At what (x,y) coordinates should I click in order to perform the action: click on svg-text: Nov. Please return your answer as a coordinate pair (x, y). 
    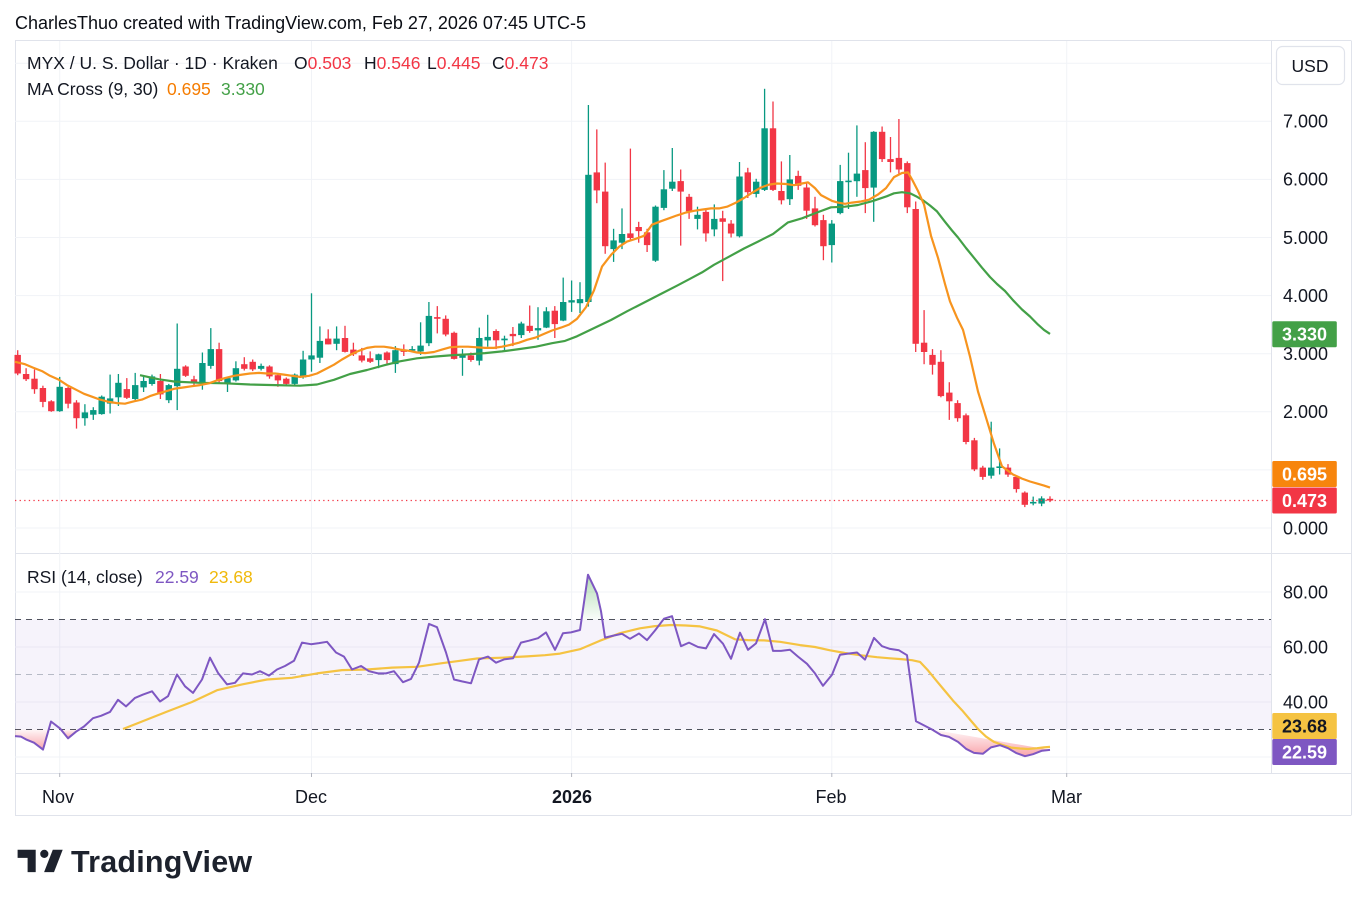
    Looking at the image, I should click on (58, 797).